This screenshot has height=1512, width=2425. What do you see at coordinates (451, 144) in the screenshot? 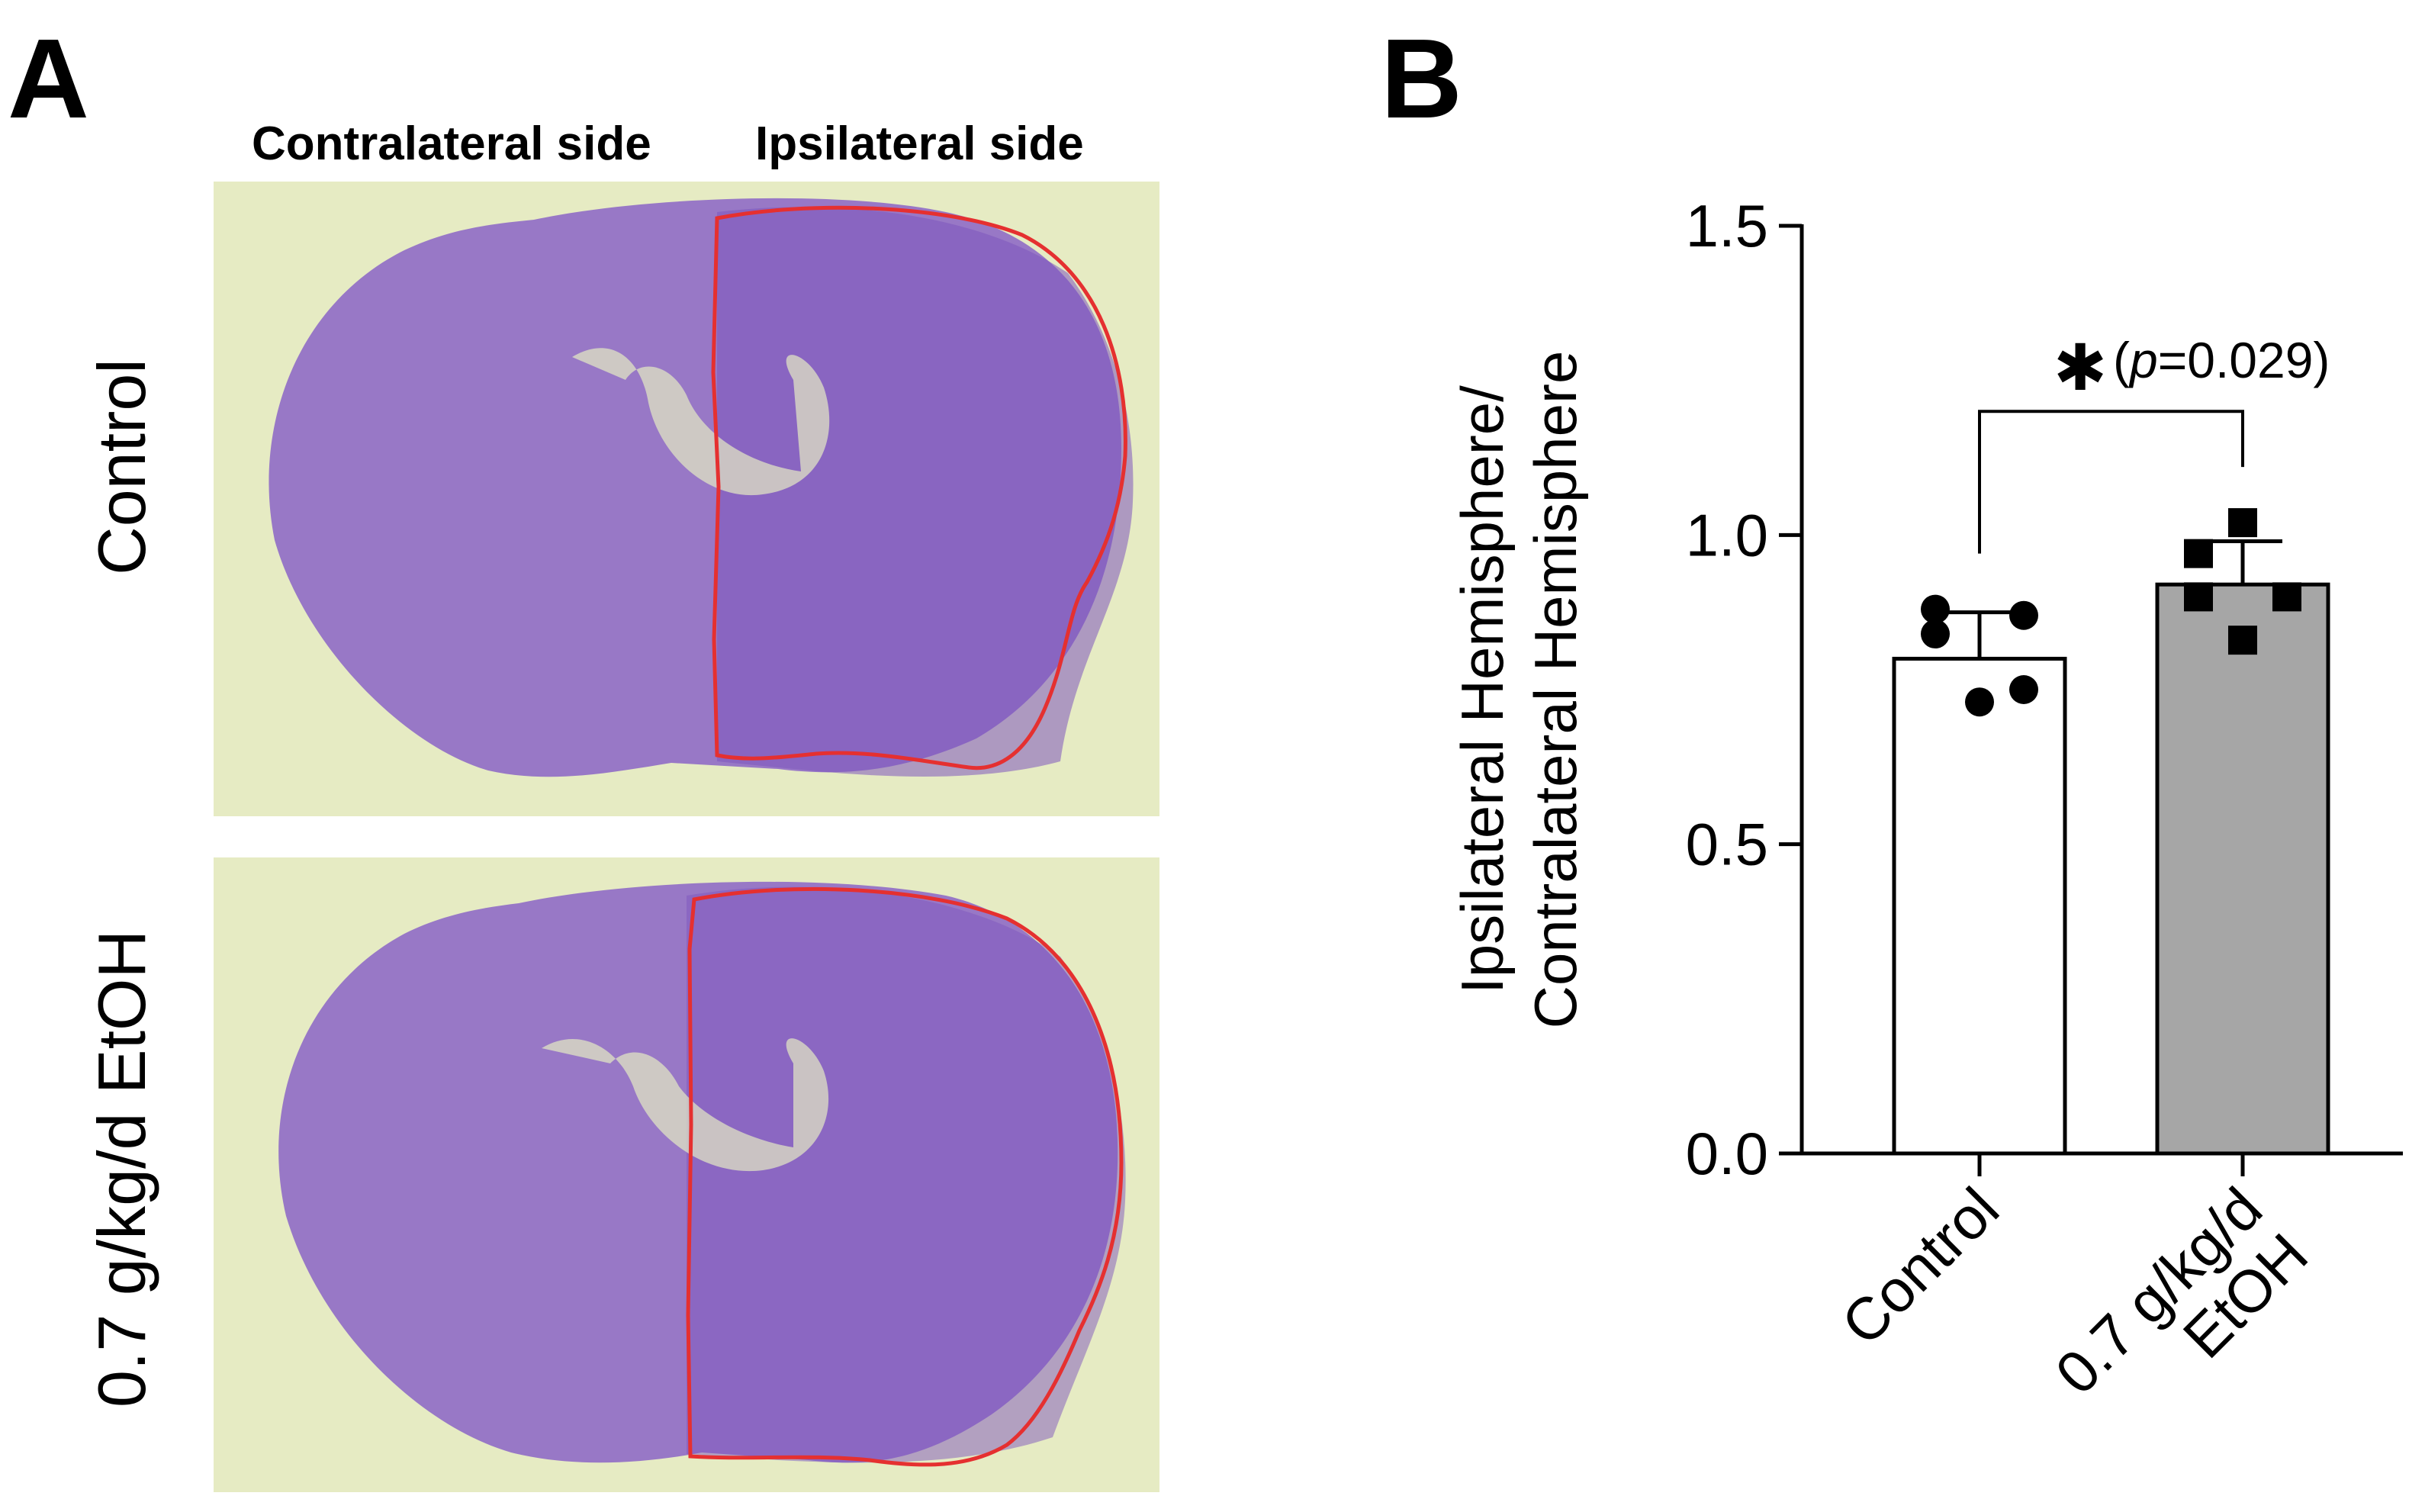
I see `contralateral-side-header: Contralateral side` at bounding box center [451, 144].